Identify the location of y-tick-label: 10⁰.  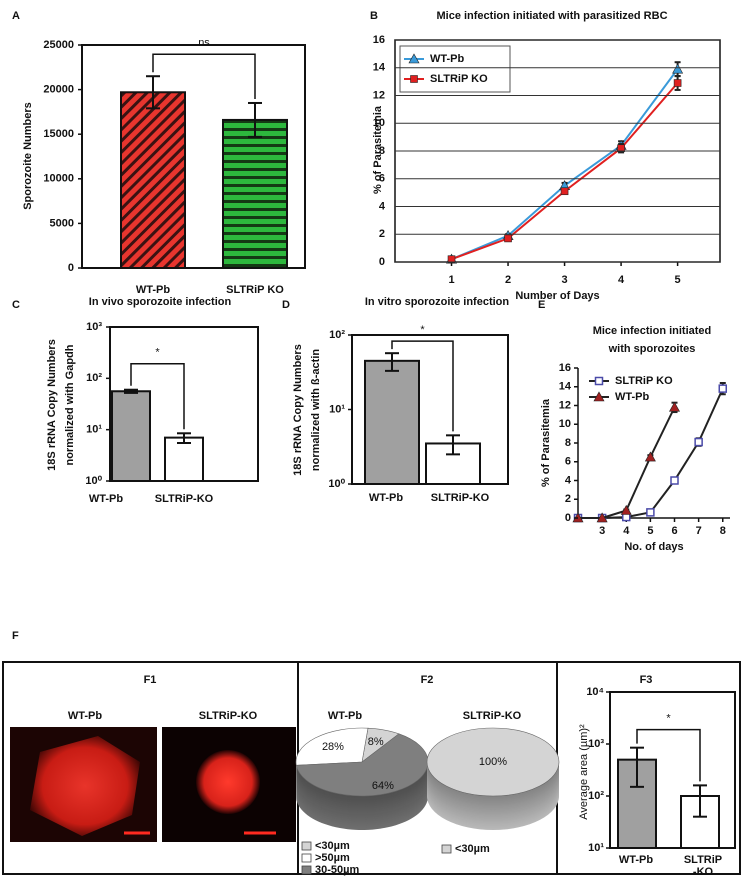
(93, 481).